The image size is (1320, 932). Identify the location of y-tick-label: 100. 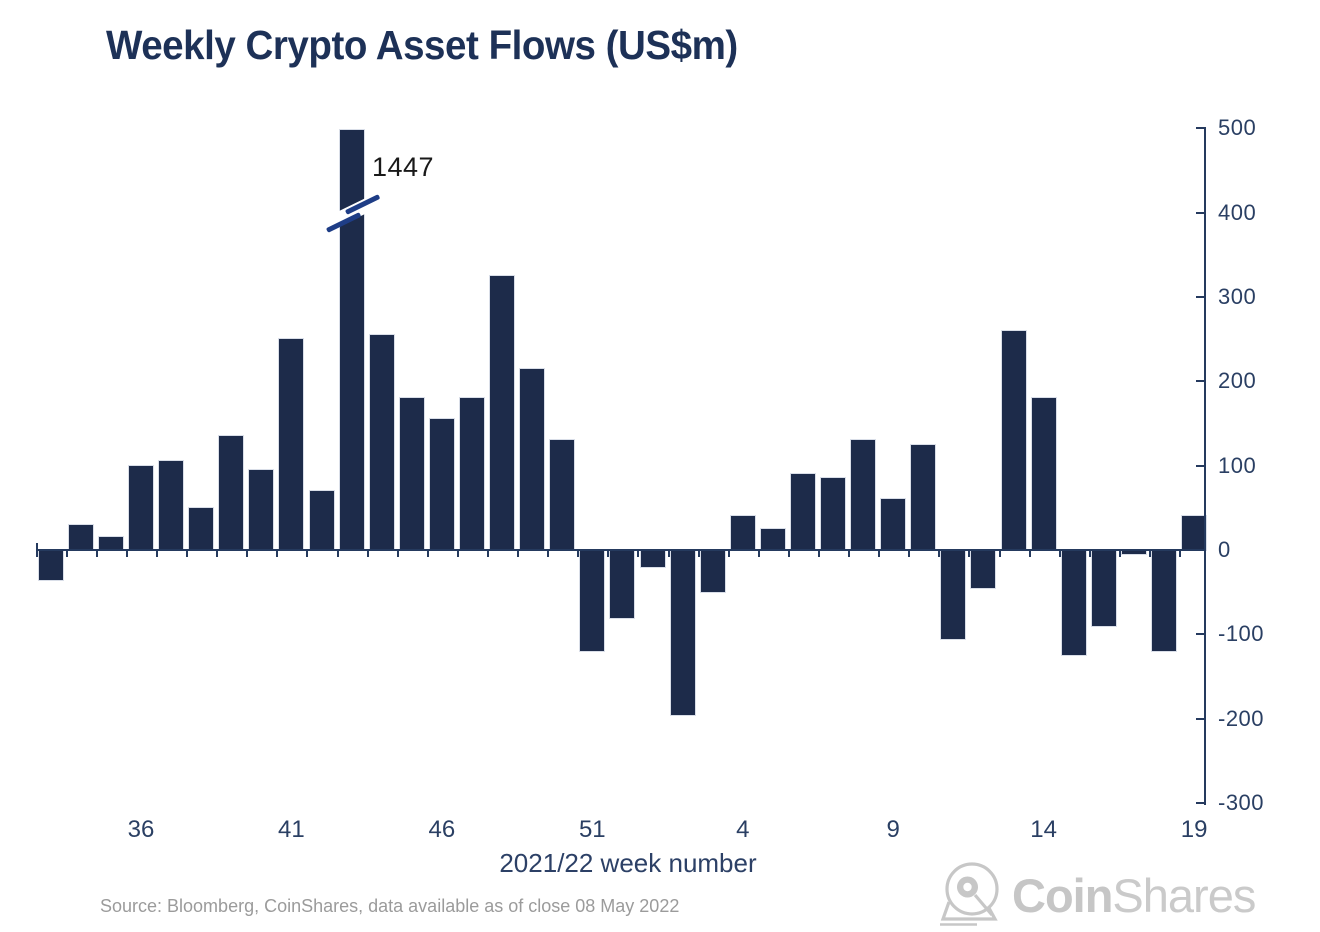
(1237, 465).